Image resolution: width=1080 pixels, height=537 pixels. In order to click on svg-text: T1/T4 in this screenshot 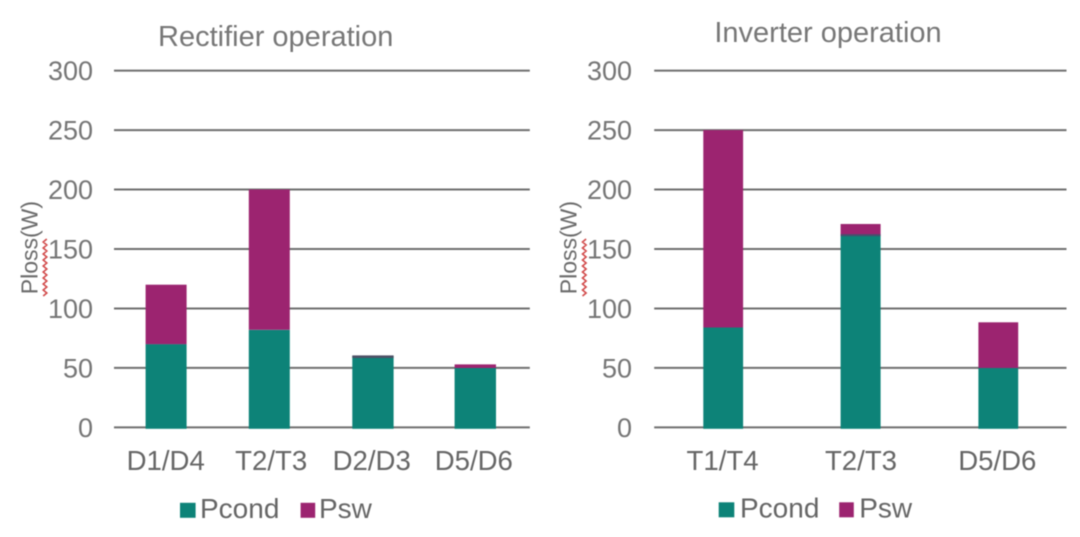, I will do `click(723, 460)`.